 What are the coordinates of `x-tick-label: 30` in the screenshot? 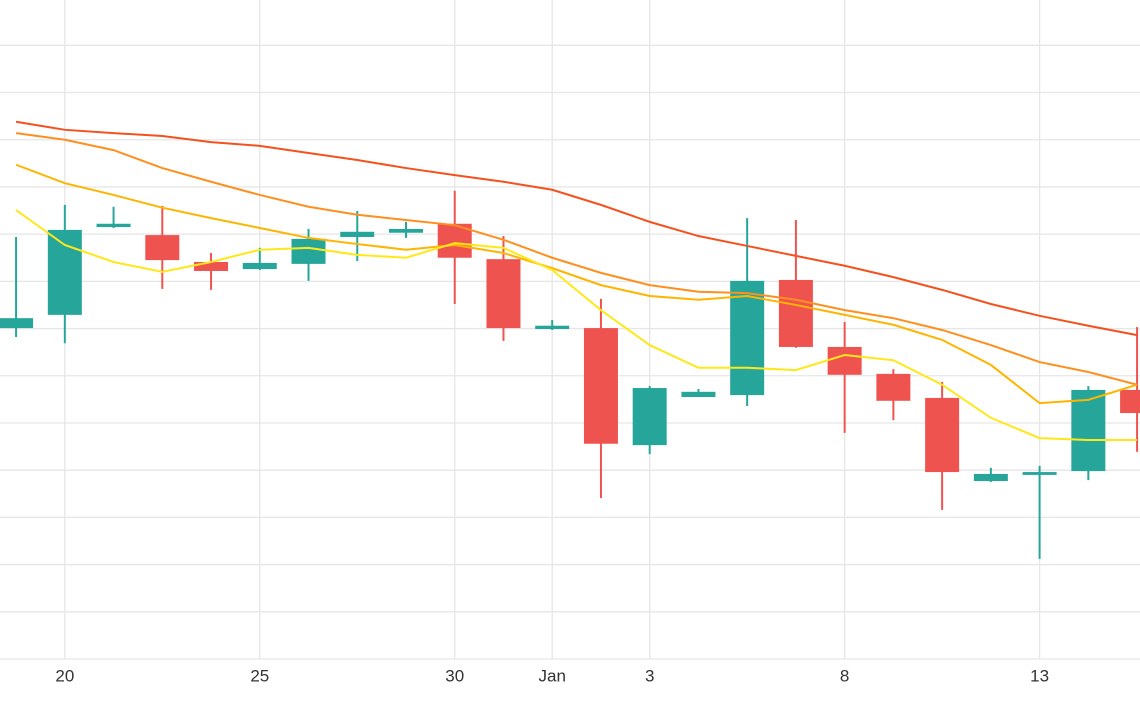 It's located at (454, 675).